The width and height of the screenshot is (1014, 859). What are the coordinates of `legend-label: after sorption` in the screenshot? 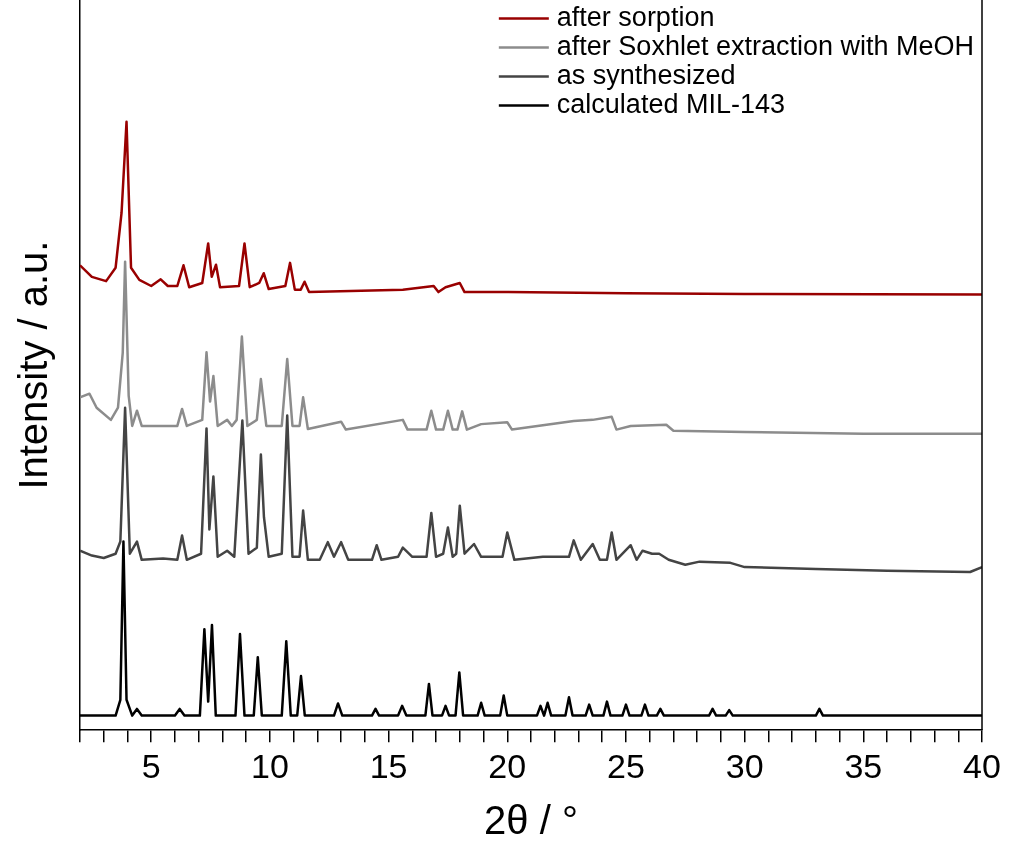 It's located at (635, 16).